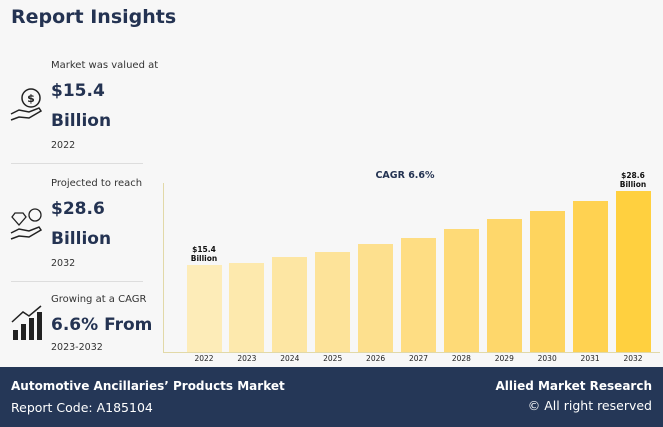  I want to click on report-name: Automotive Ancillaries’ Products Market, so click(148, 386).